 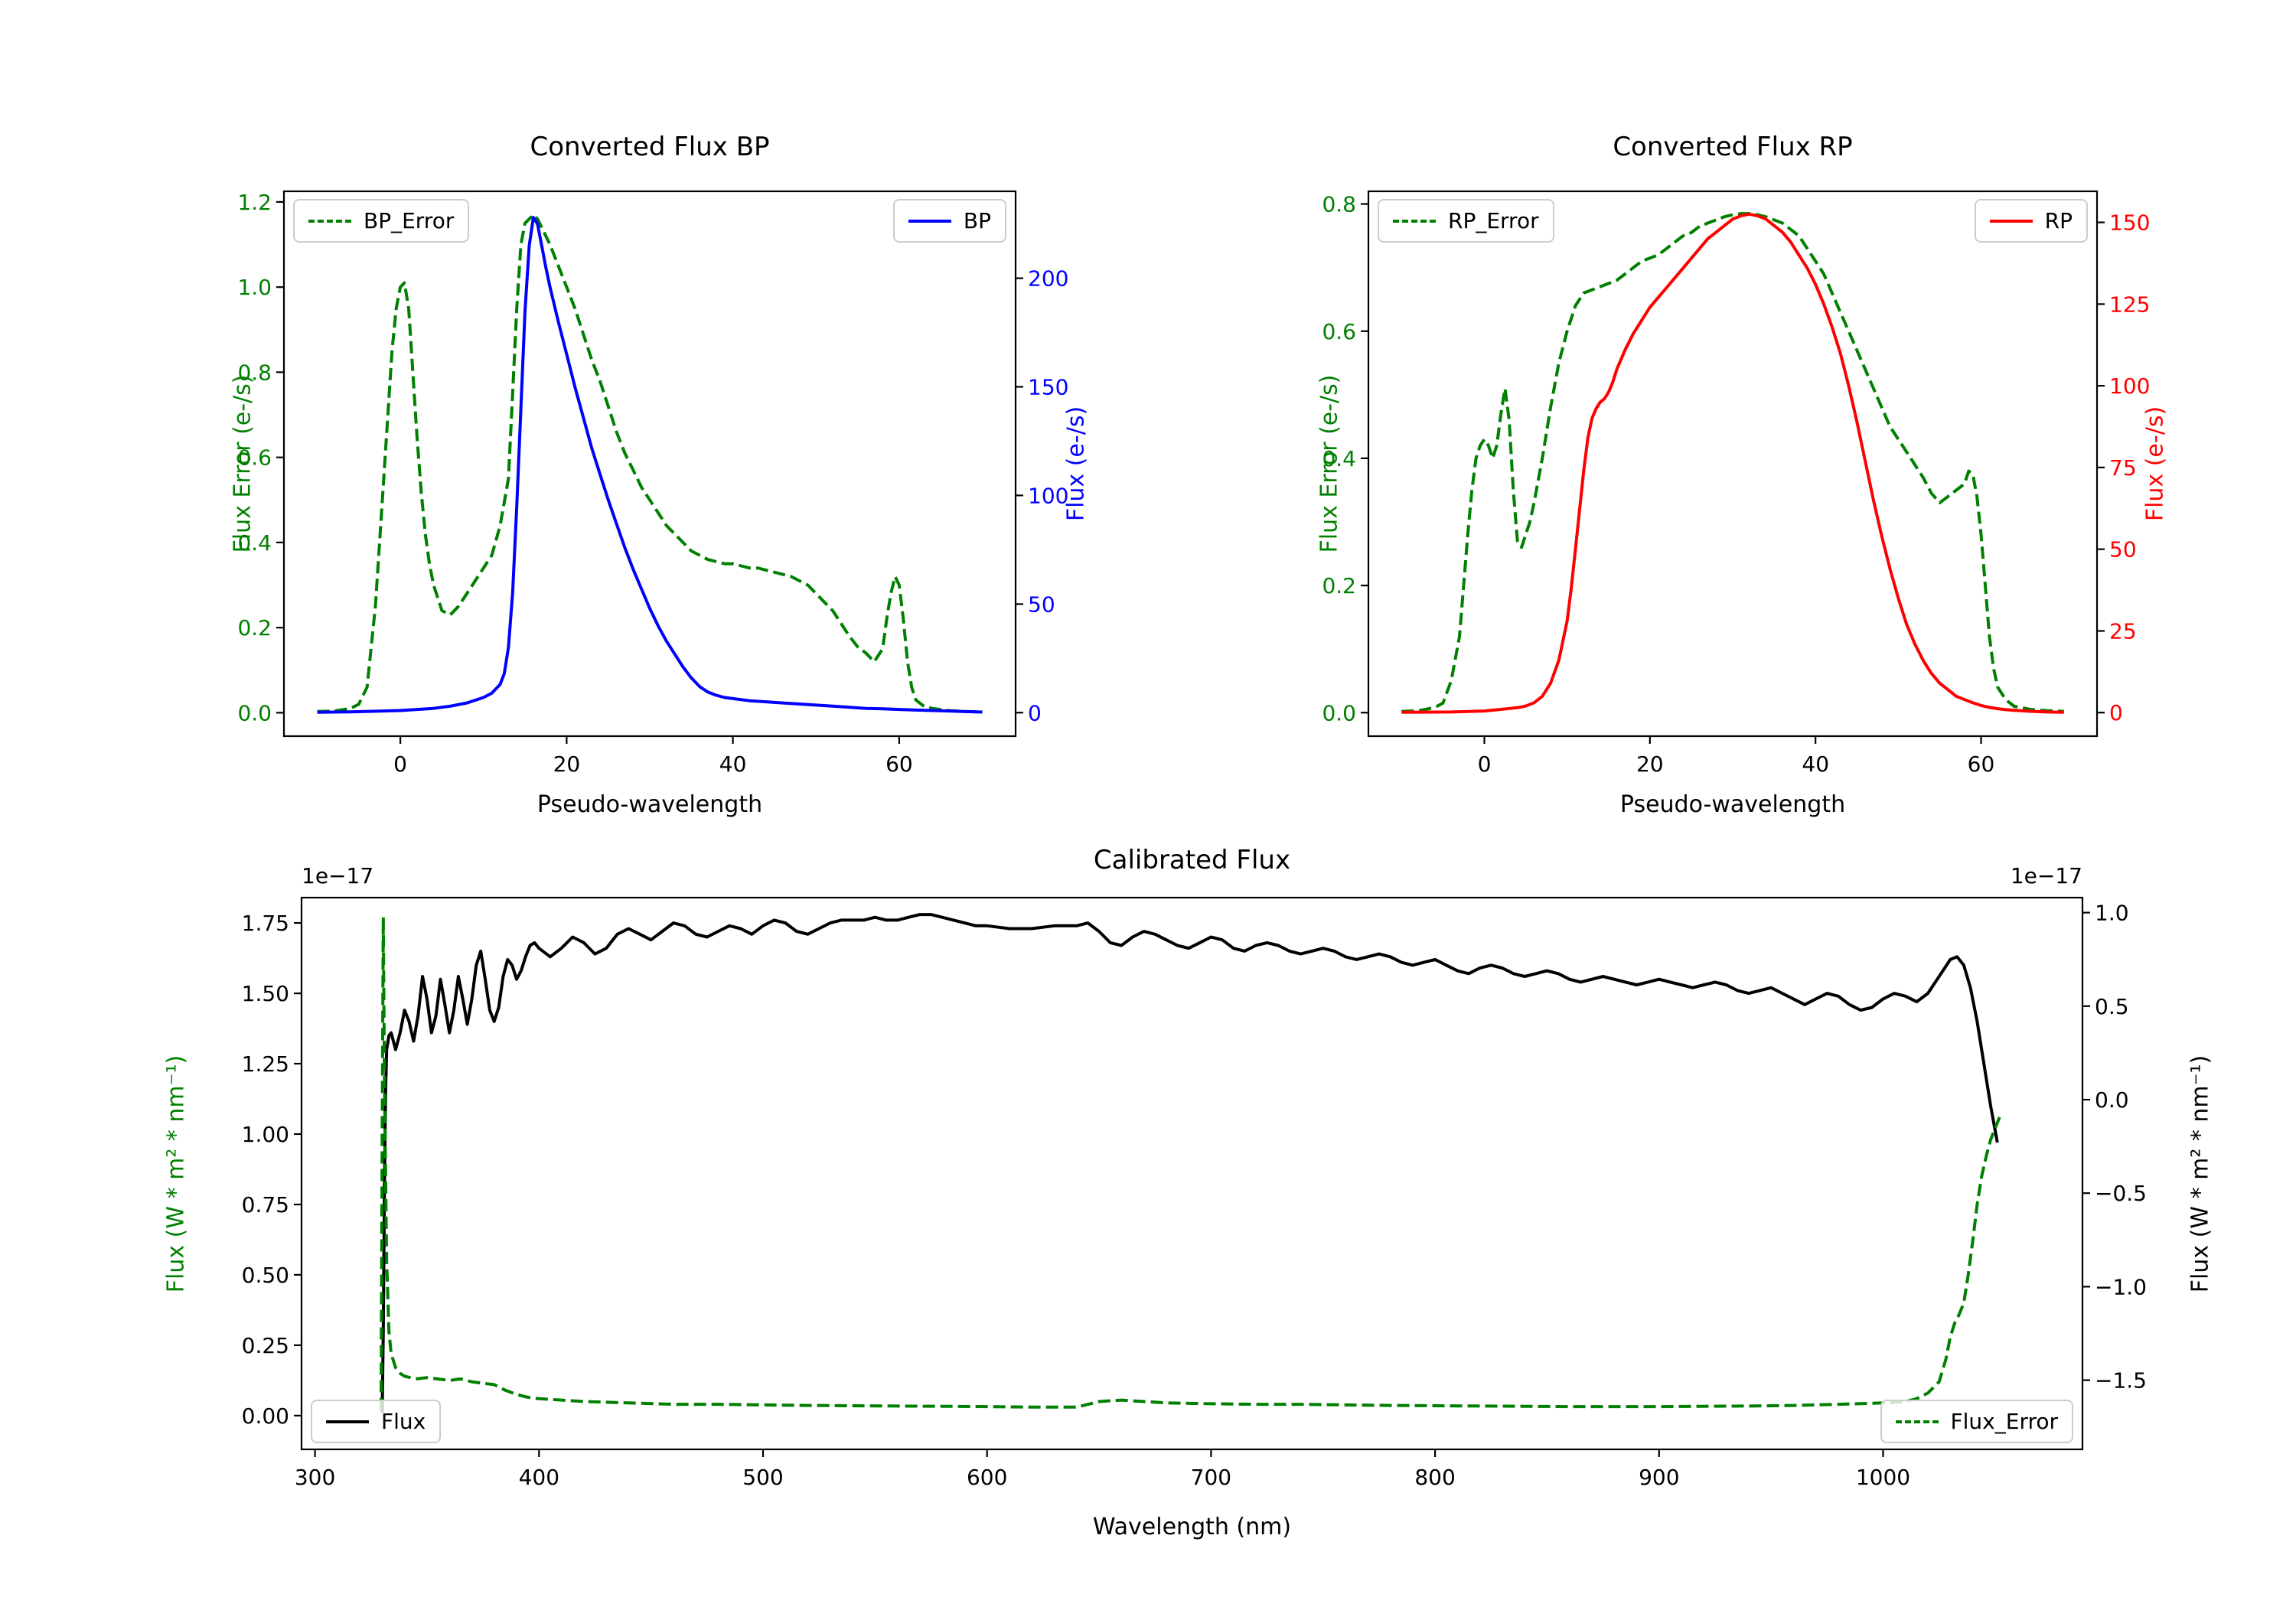 I want to click on svg-text: 500, so click(x=762, y=1477).